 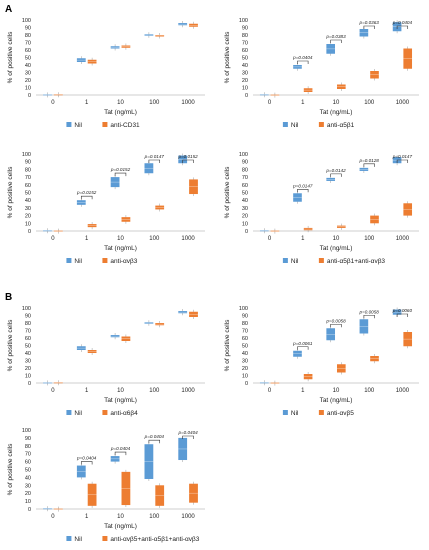 What do you see at coordinates (9, 9) in the screenshot?
I see `panel-label-a: A` at bounding box center [9, 9].